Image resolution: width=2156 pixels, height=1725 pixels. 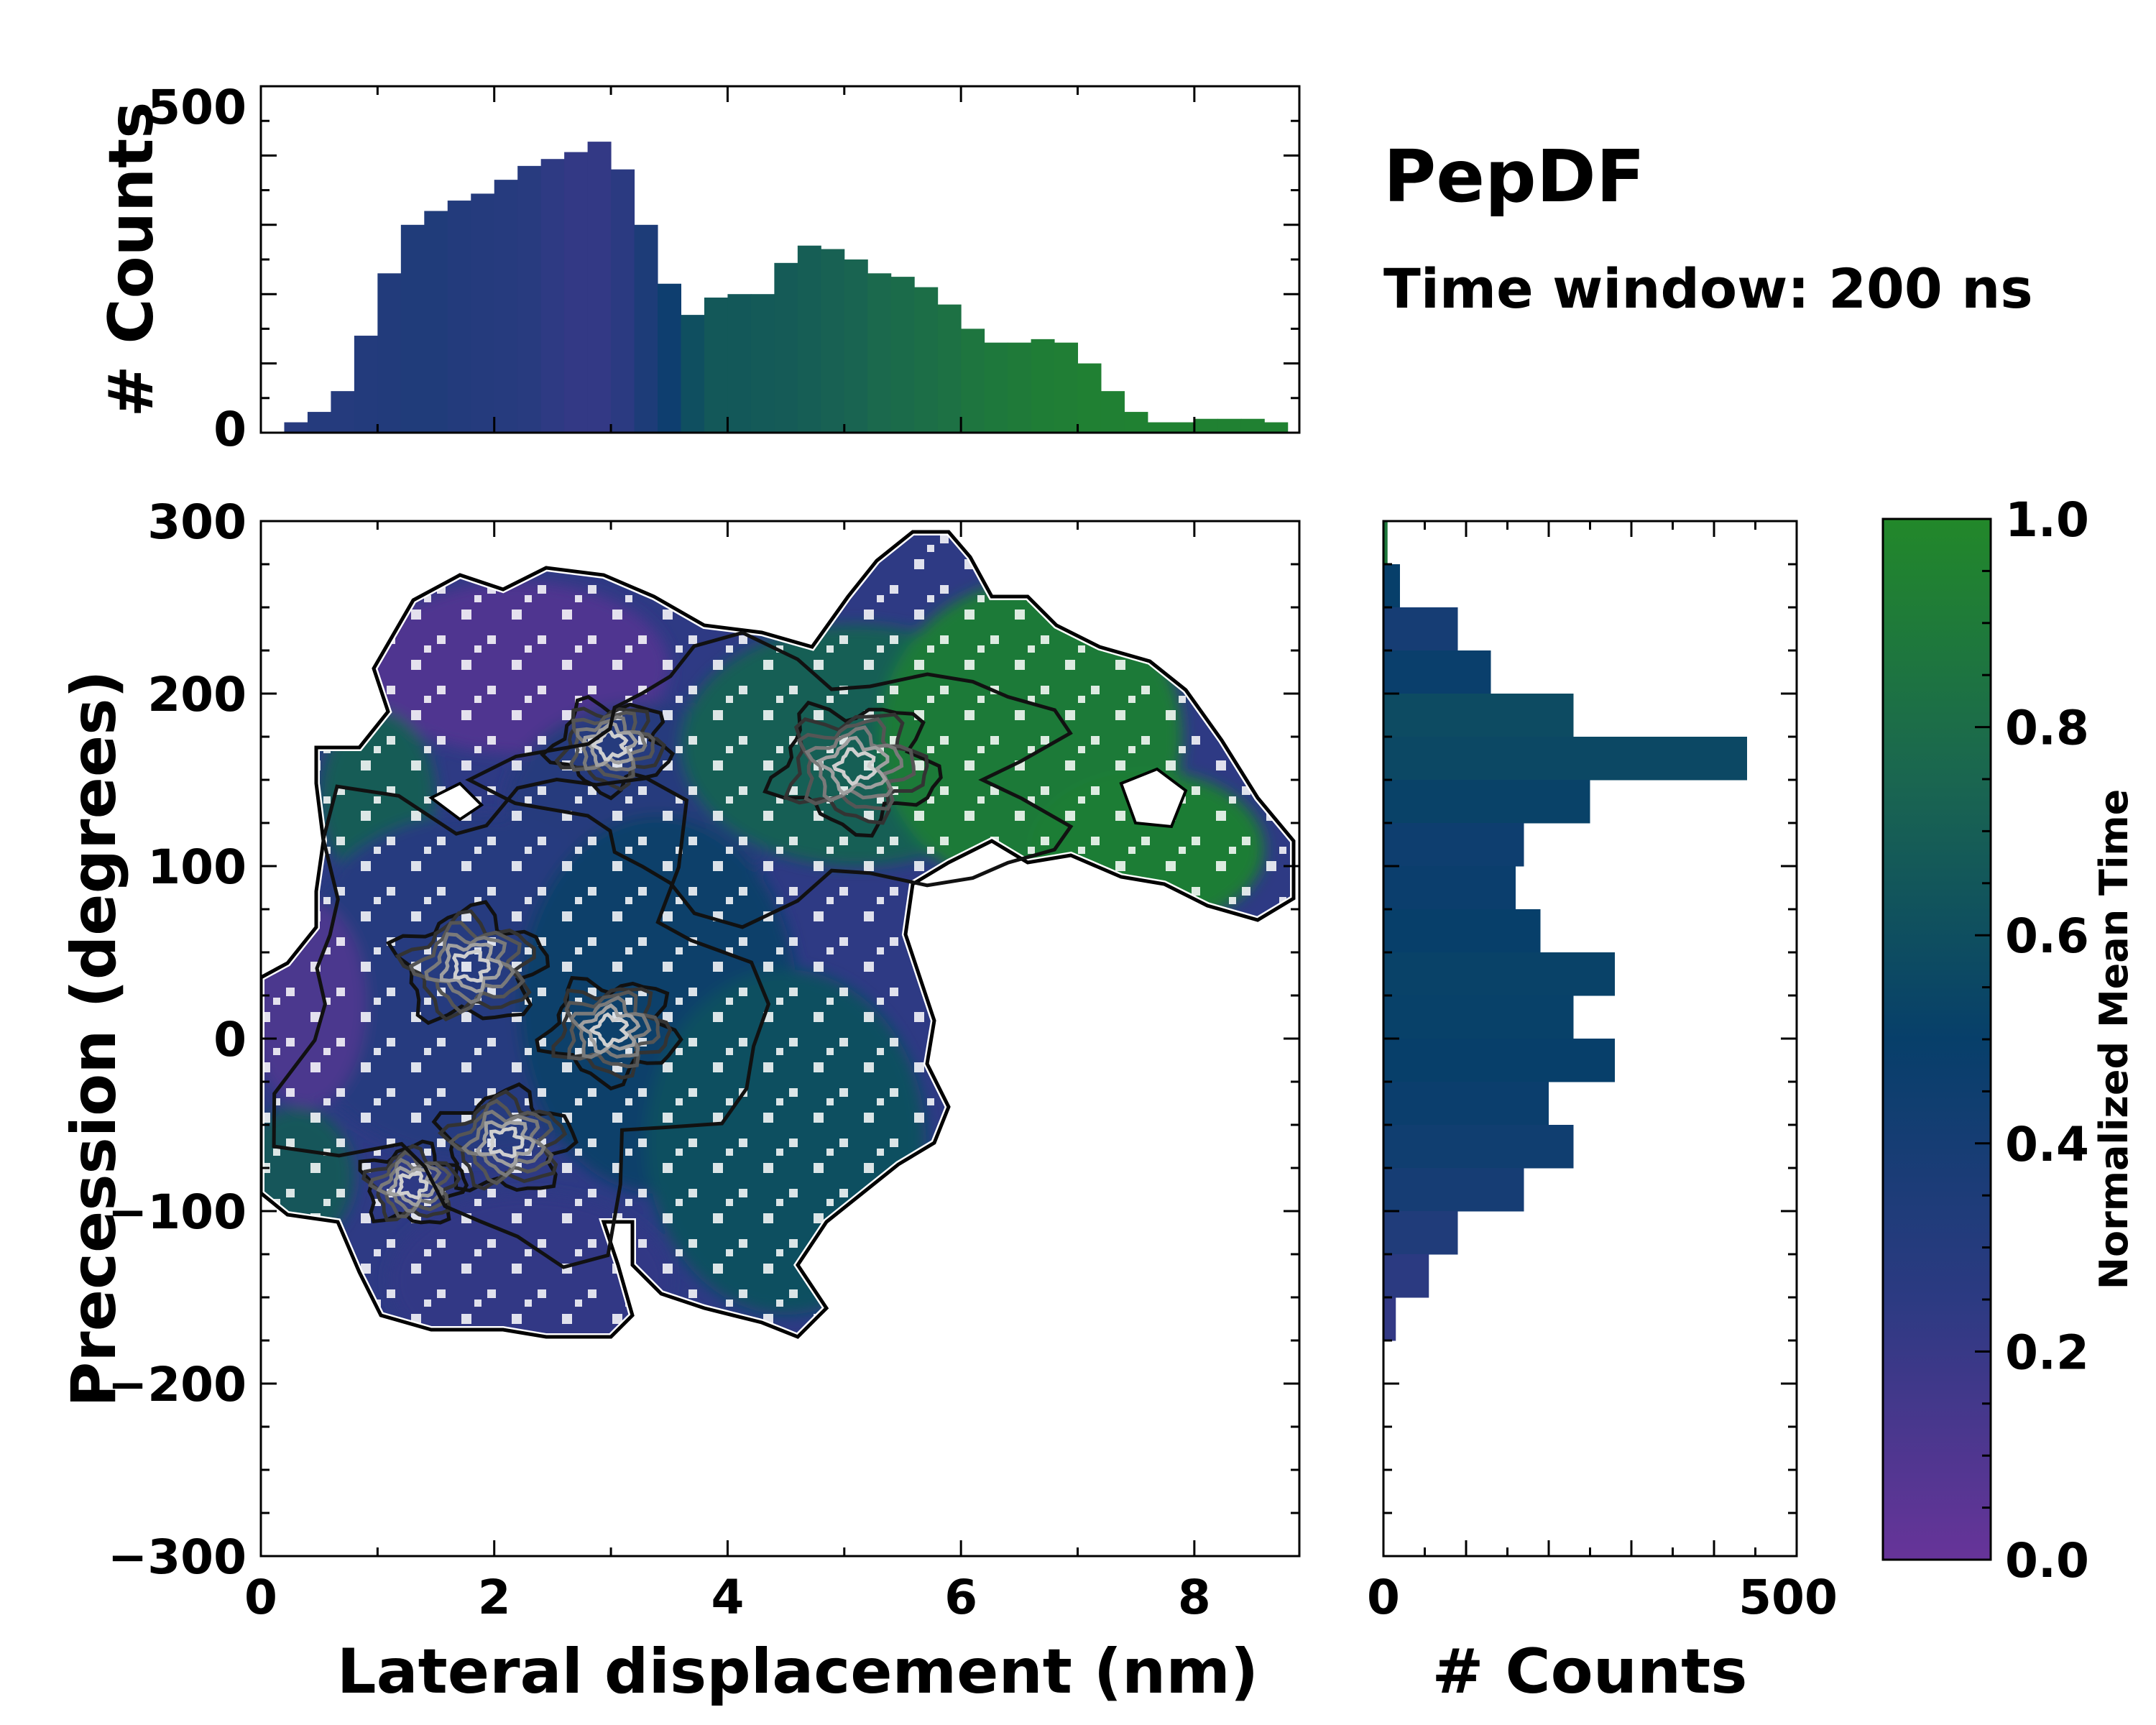 What do you see at coordinates (798, 1672) in the screenshot?
I see `main-xlabel: Lateral displacement (nm)` at bounding box center [798, 1672].